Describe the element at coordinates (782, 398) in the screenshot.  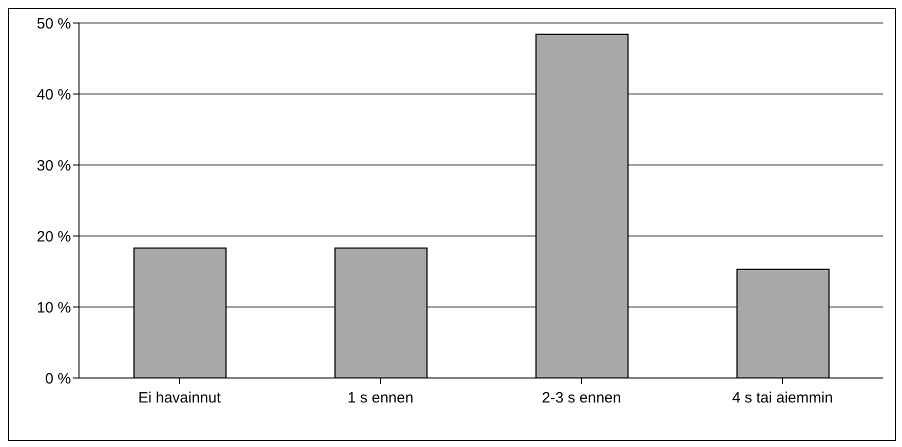
I see `x-tick-label: 4 s tai aiemmin` at that location.